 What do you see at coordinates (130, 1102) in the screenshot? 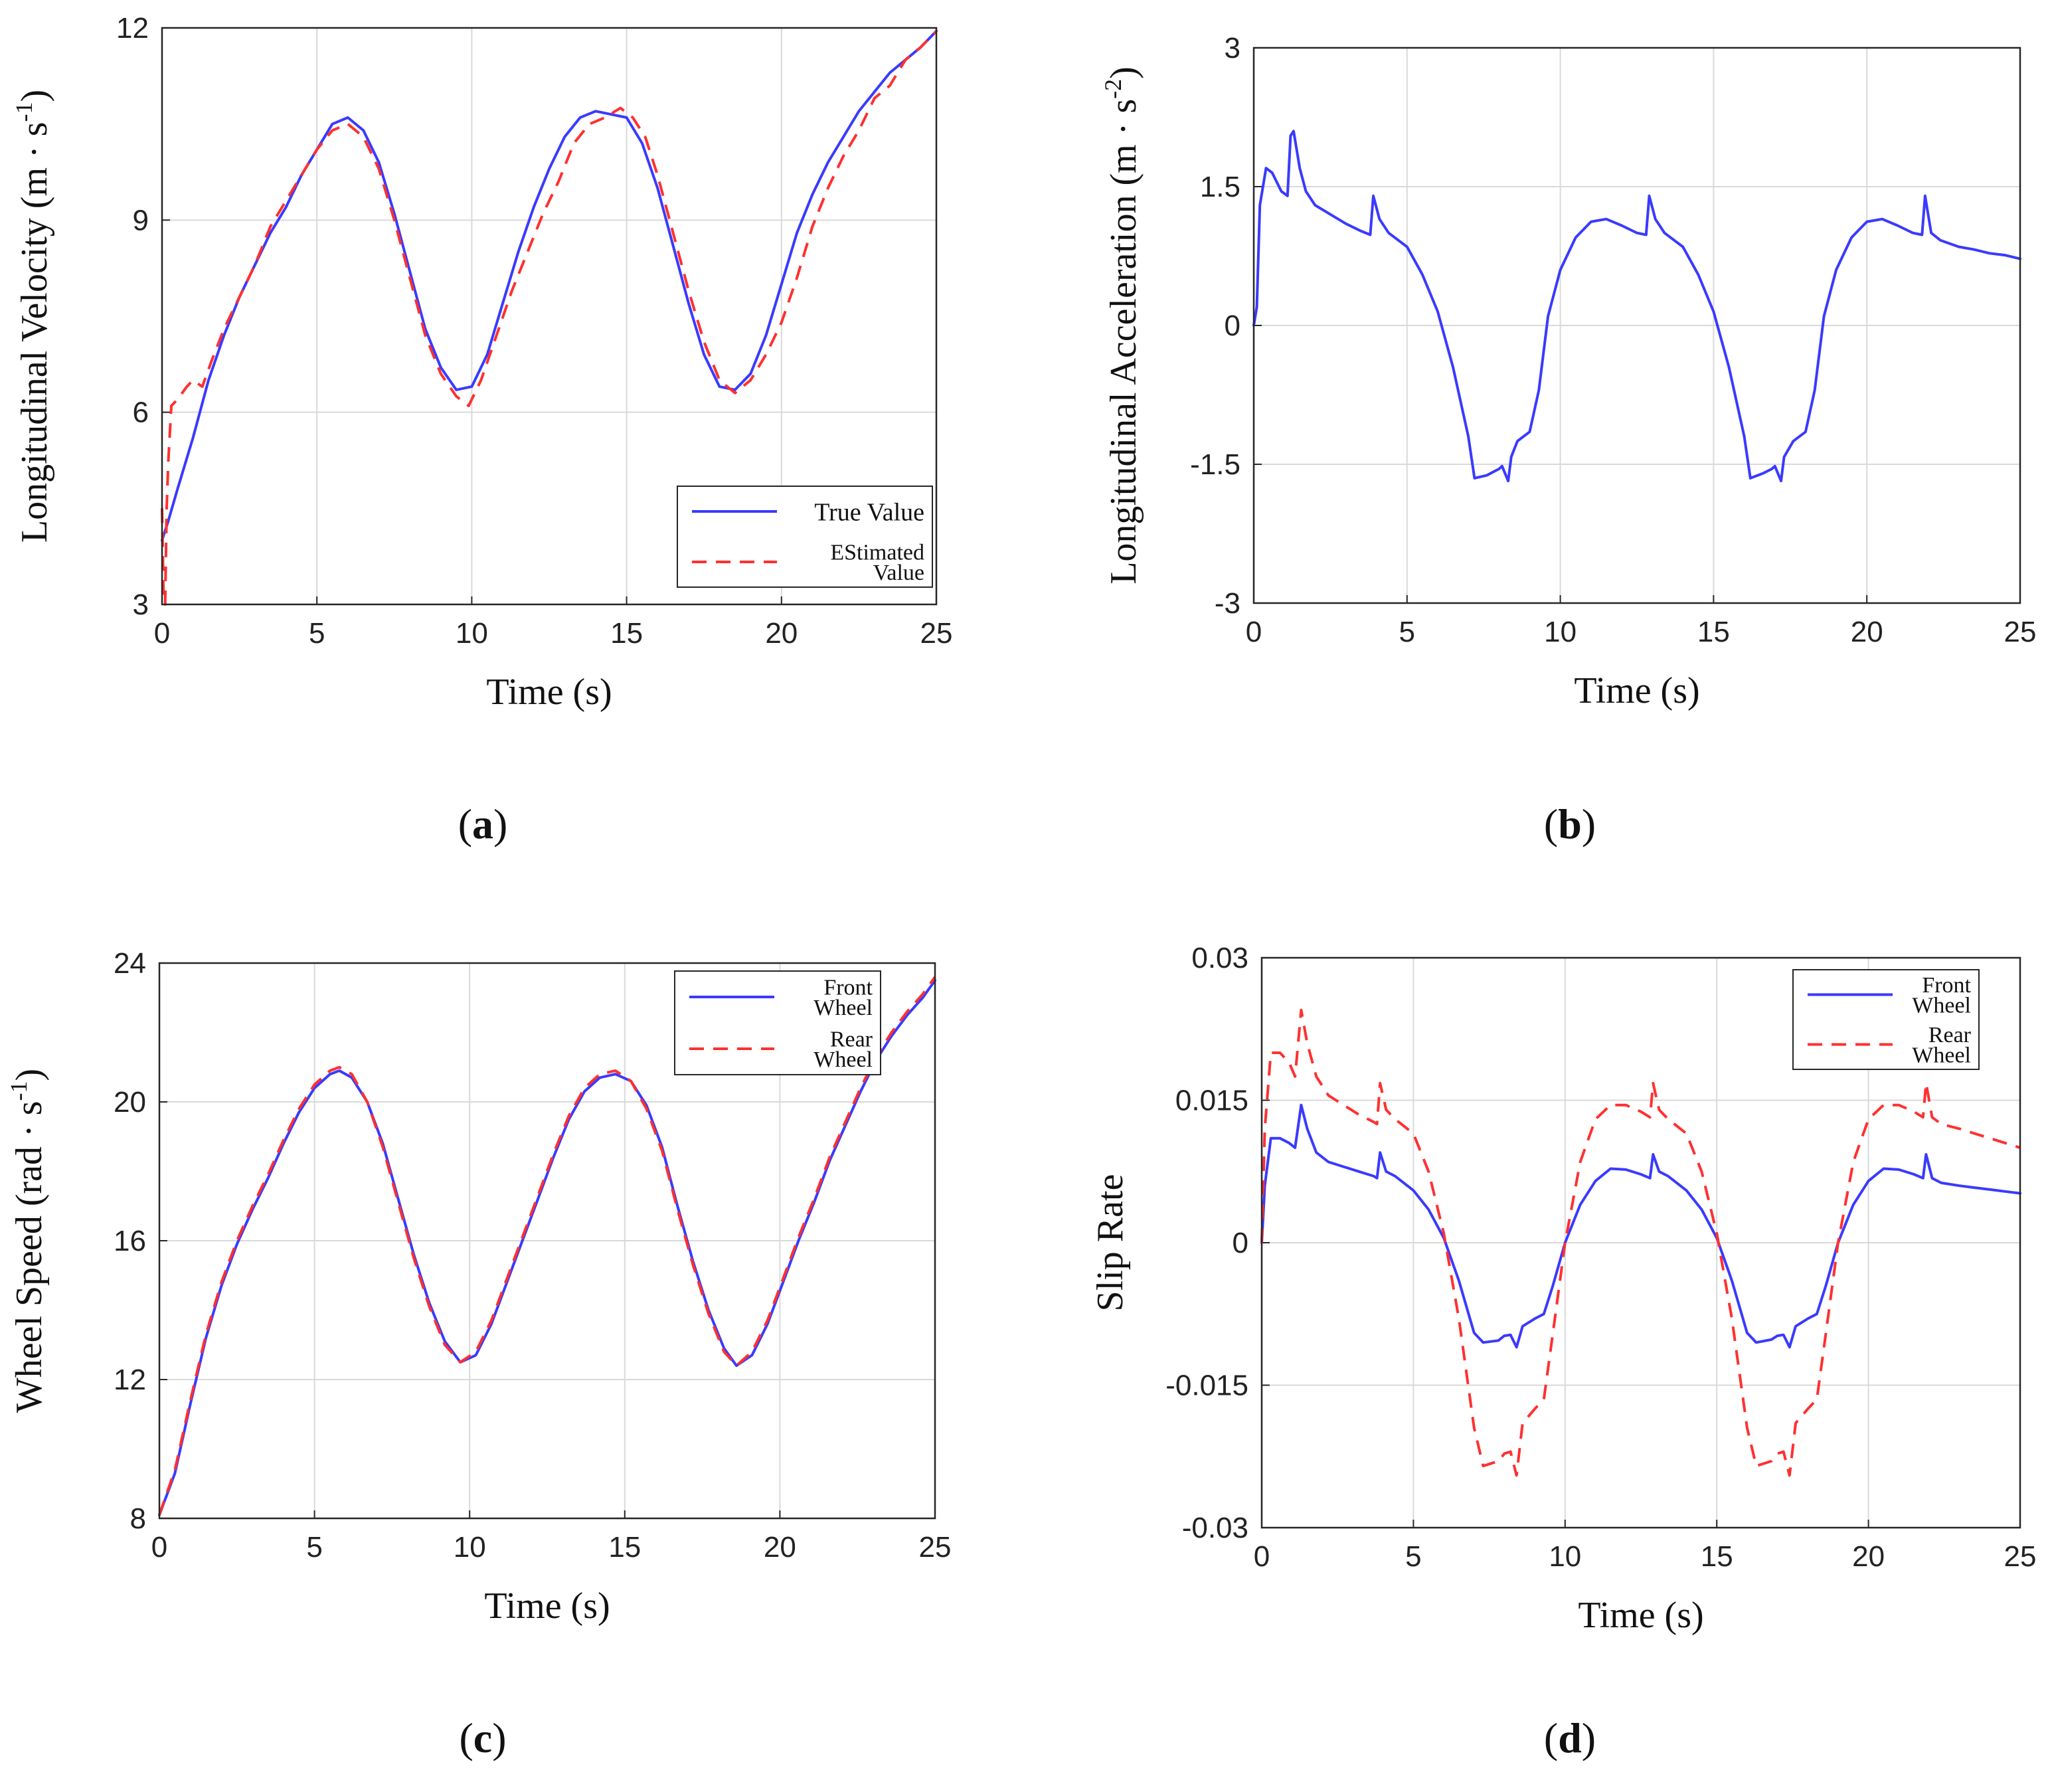
I see `y-tick-label: 20` at bounding box center [130, 1102].